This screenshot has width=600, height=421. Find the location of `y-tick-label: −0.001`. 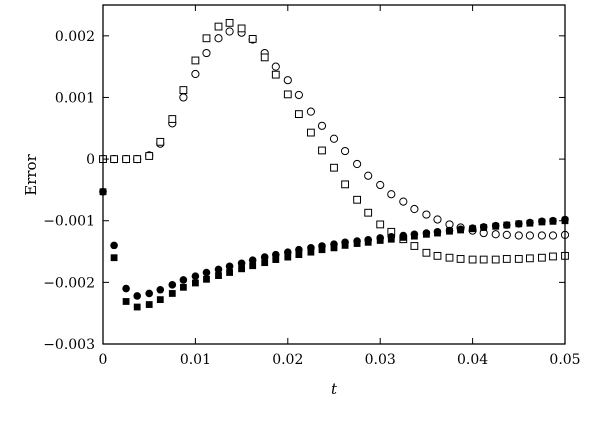

y-tick-label: −0.001 is located at coordinates (69, 222).